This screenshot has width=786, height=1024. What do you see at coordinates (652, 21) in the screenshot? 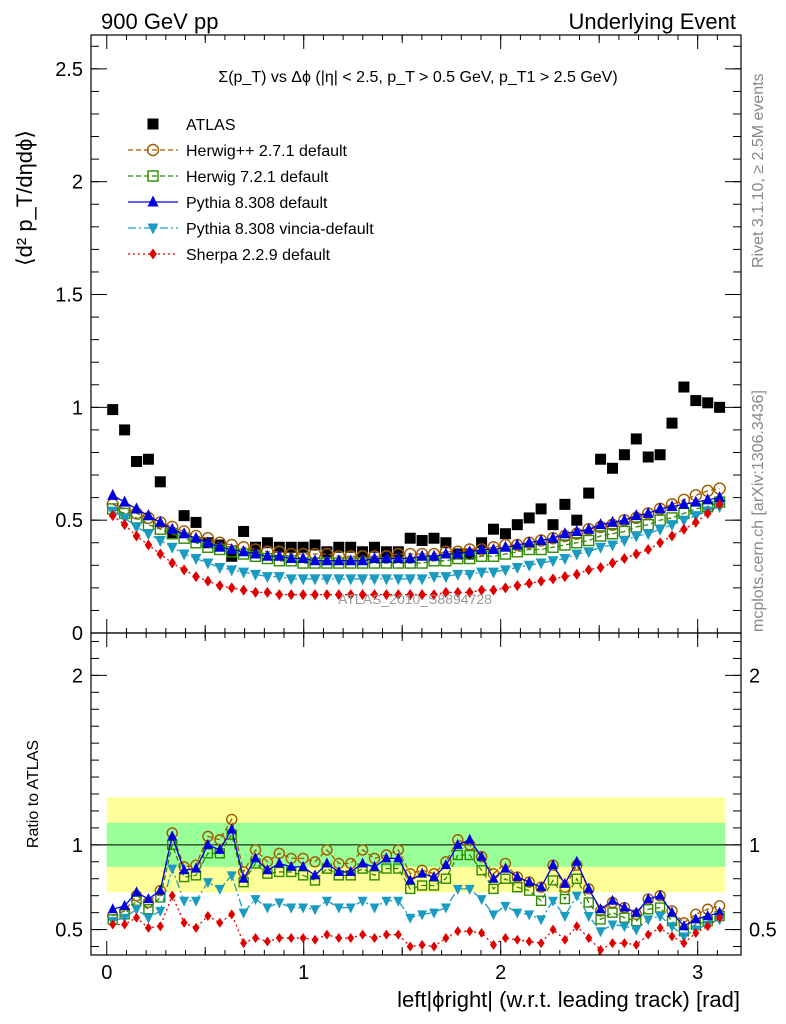
I see `header-right: Underlying Event` at bounding box center [652, 21].